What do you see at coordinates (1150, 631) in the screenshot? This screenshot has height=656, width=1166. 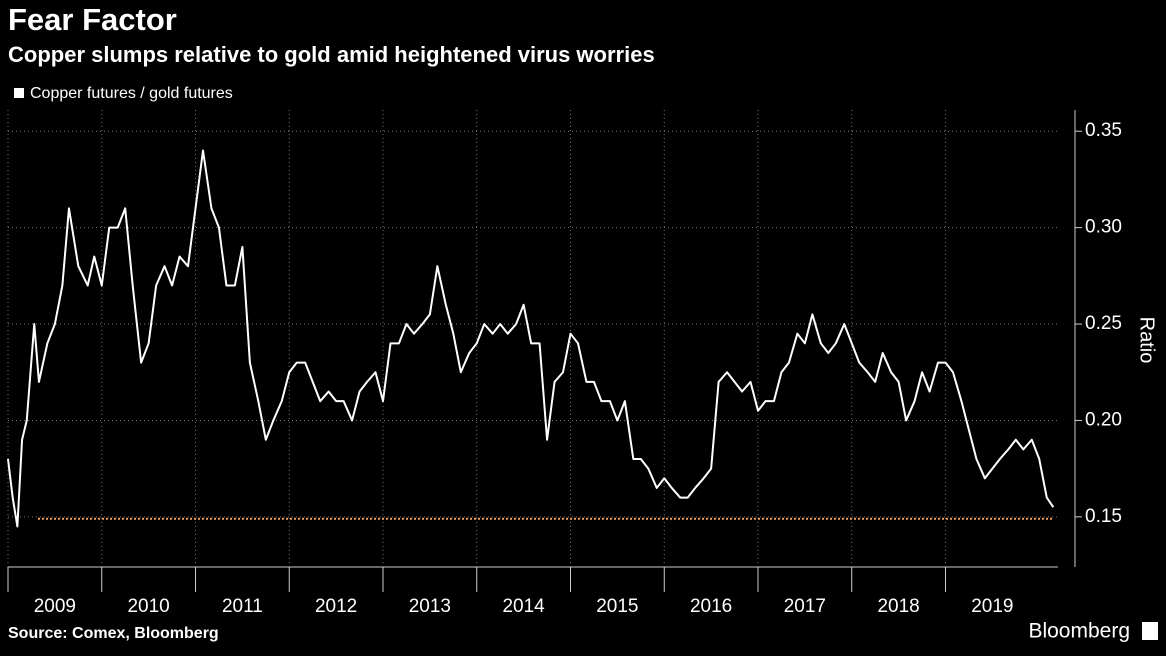 I see `brand-icon` at bounding box center [1150, 631].